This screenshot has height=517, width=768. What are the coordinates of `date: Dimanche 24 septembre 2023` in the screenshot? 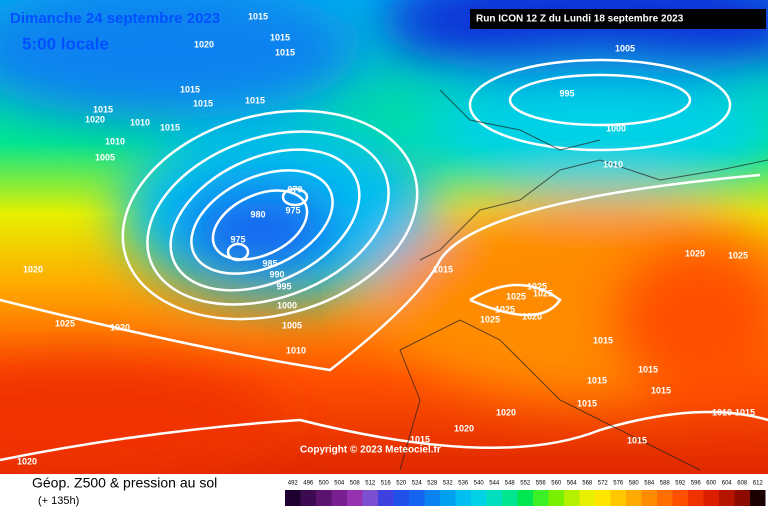 It's located at (115, 18).